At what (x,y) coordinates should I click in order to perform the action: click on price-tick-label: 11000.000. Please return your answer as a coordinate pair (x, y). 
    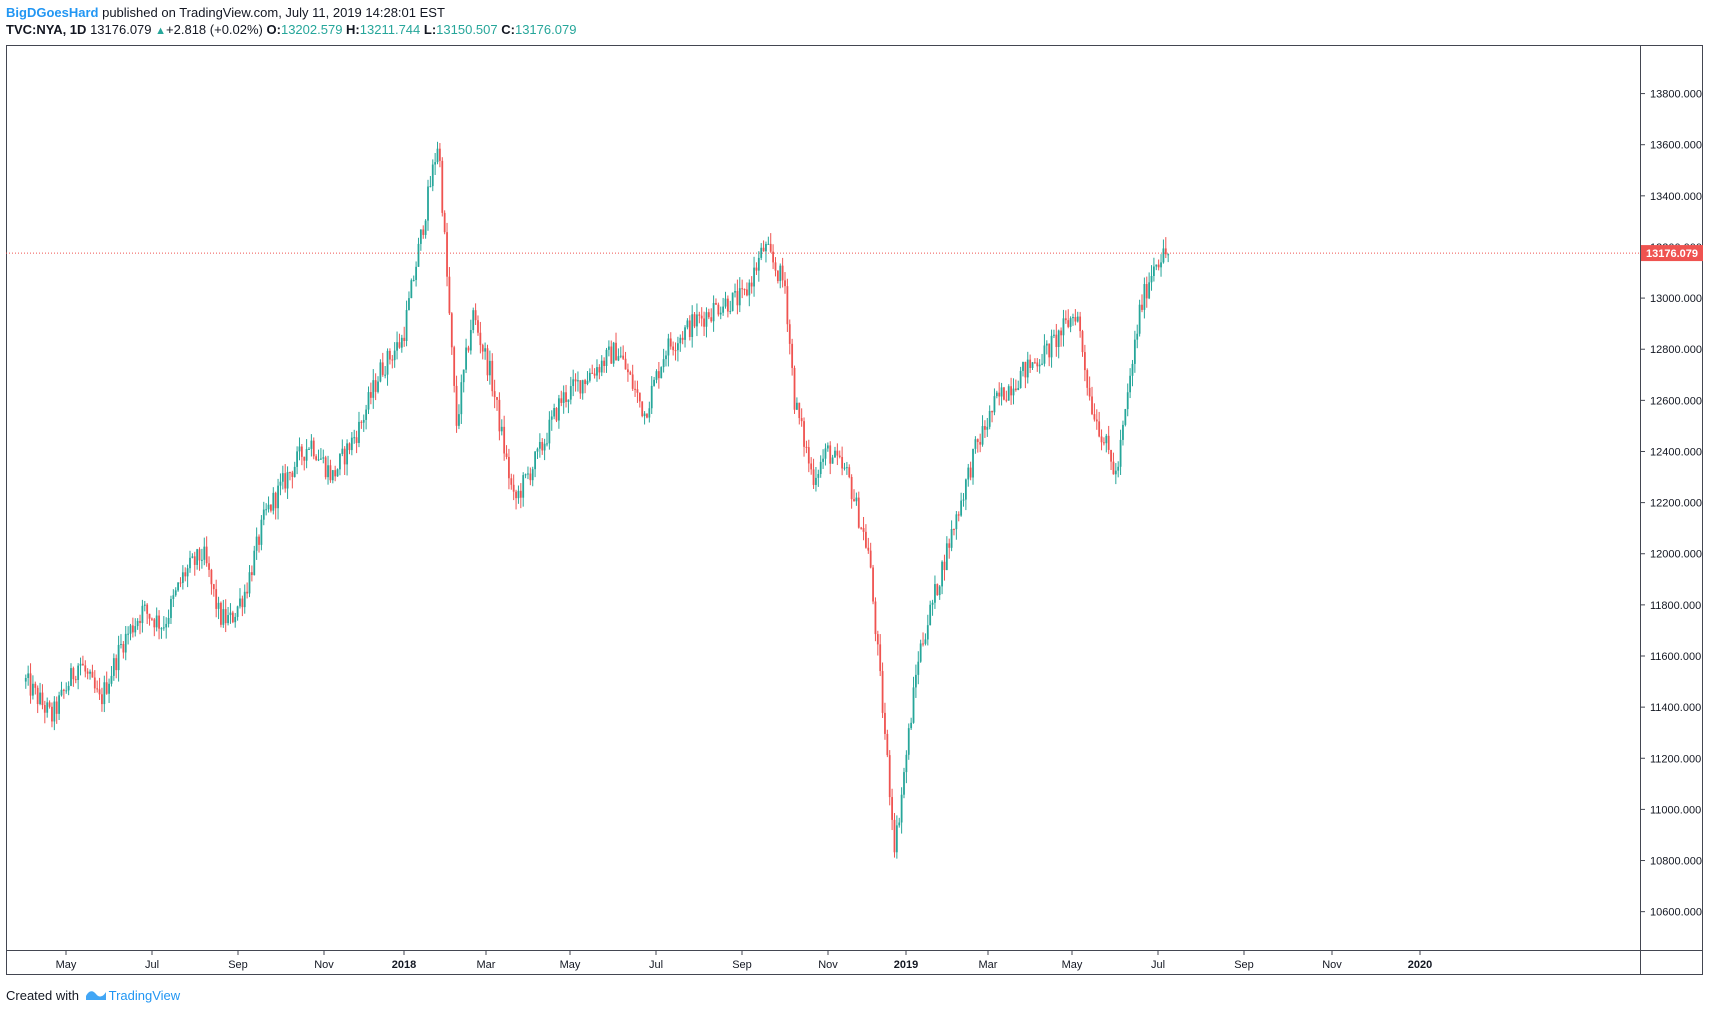
    Looking at the image, I should click on (1675, 810).